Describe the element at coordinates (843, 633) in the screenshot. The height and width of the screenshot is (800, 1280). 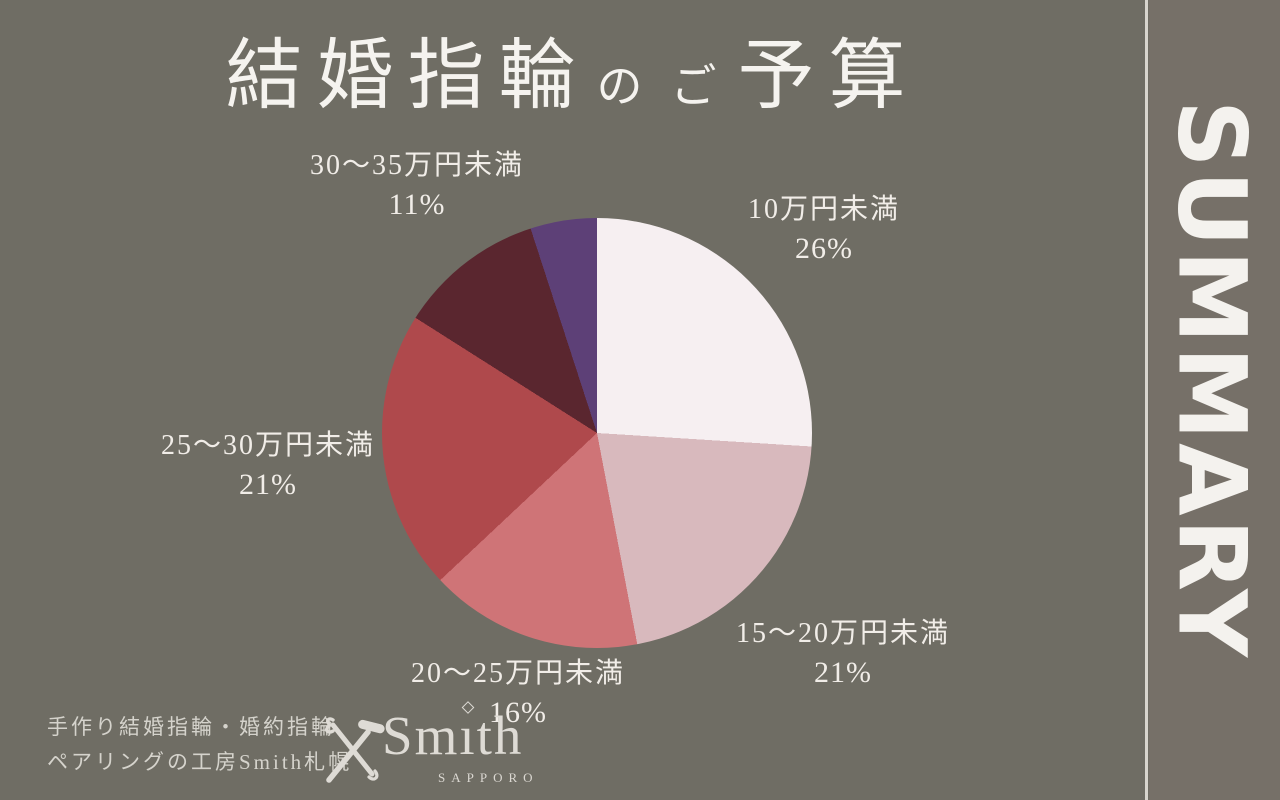
I see `pie-label-text: 15〜20万円未満` at that location.